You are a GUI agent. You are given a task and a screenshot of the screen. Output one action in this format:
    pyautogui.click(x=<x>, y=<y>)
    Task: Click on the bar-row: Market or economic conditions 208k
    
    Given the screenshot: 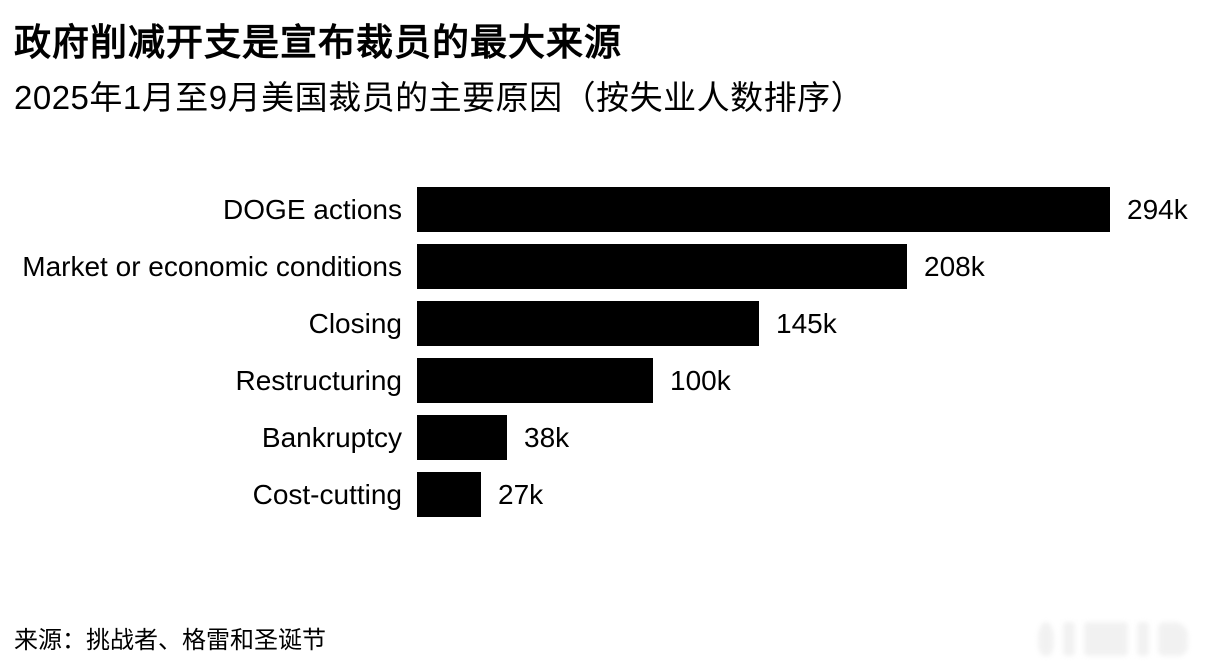 What is the action you would take?
    pyautogui.click(x=612, y=266)
    